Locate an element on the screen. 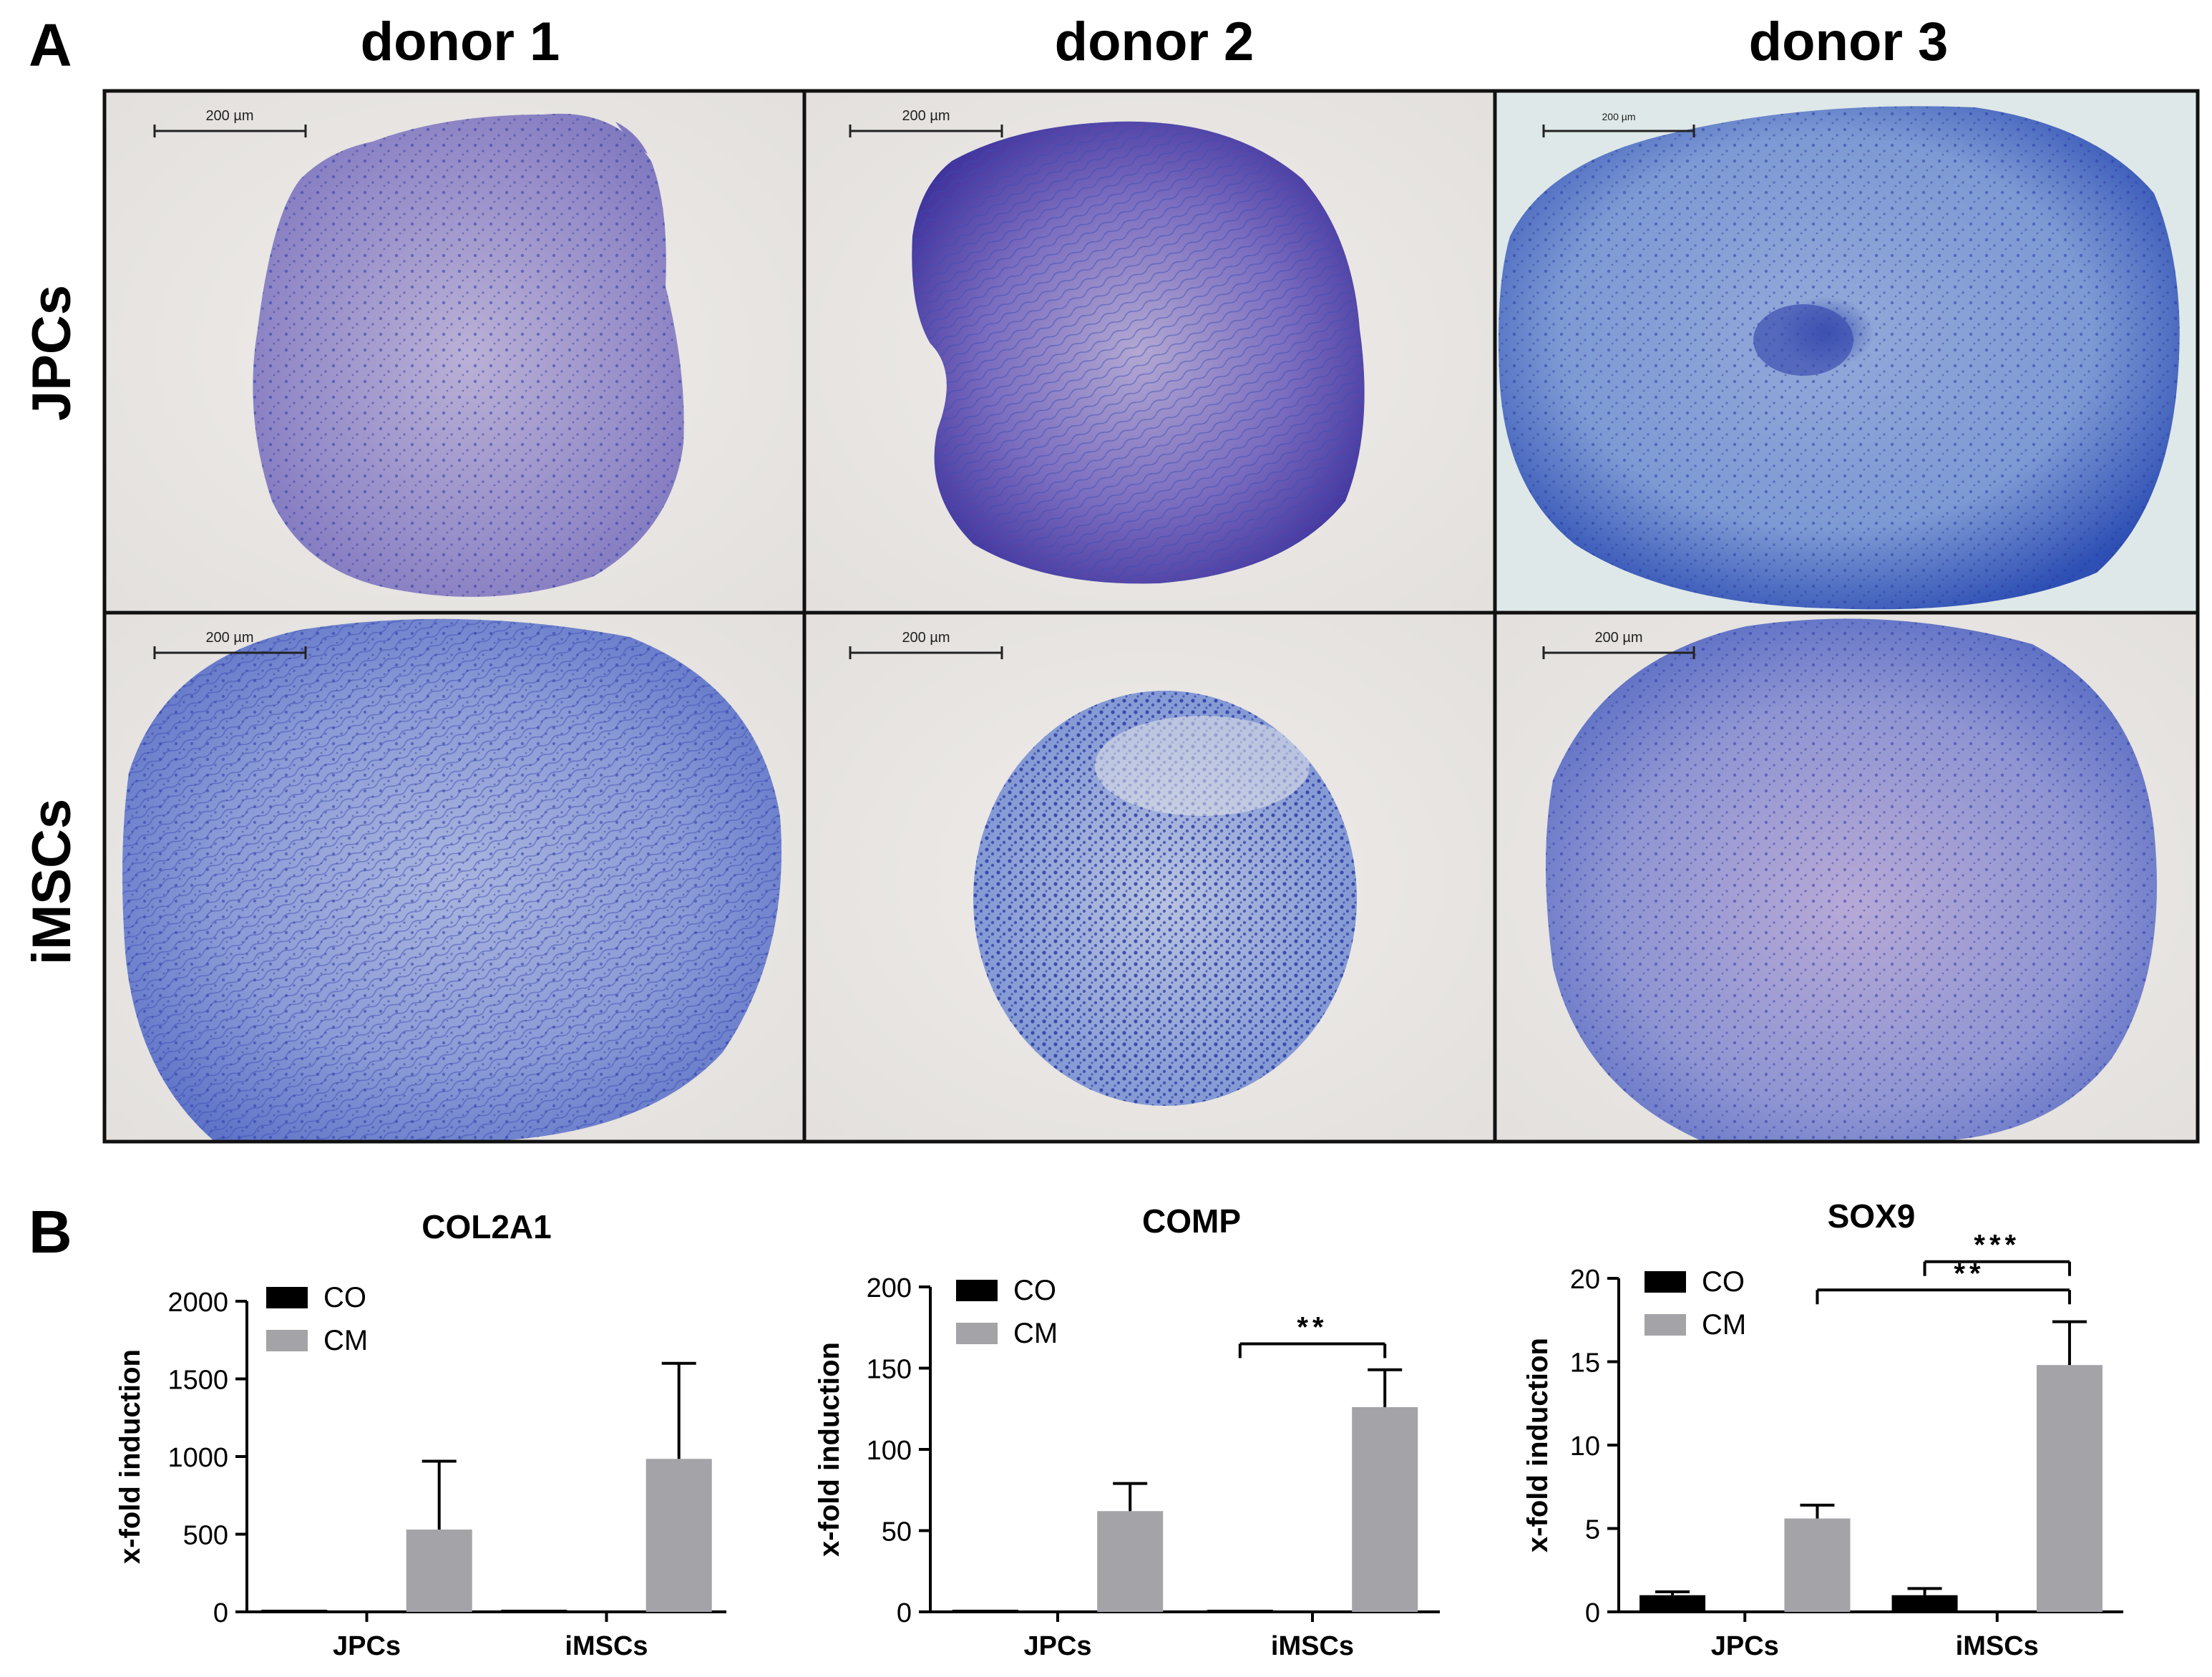 The width and height of the screenshot is (2212, 1677). significance-label: *** is located at coordinates (1997, 1245).